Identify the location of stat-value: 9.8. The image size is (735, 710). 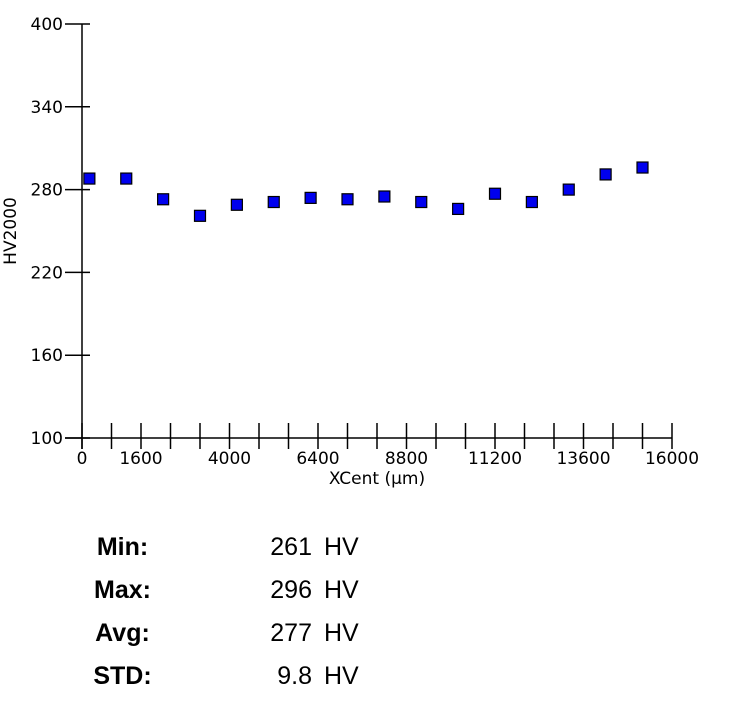
(294, 676).